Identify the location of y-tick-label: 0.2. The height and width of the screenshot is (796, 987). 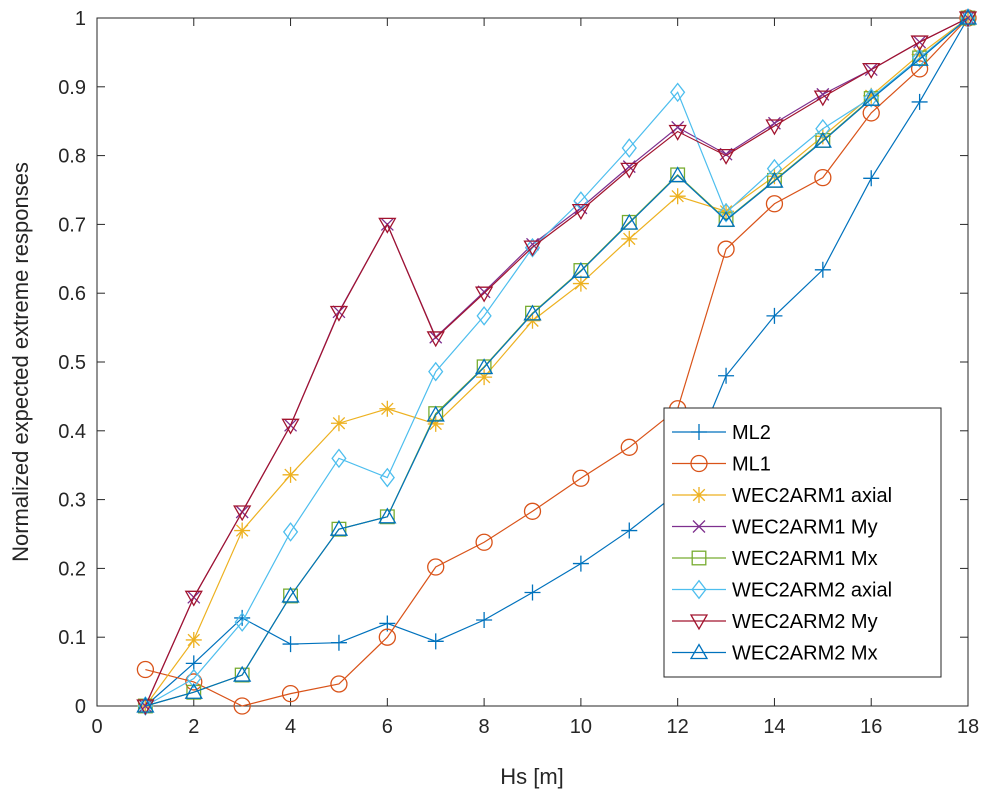
(72, 569).